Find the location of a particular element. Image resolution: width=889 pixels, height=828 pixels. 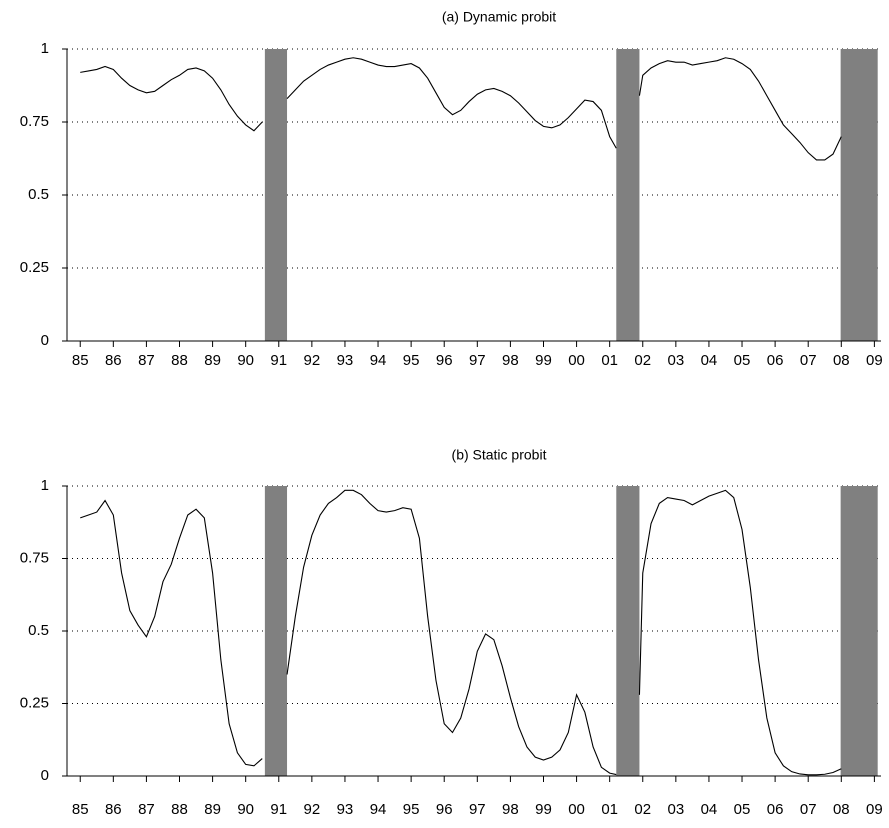

chart-title: (a) Dynamic probit is located at coordinates (499, 17).